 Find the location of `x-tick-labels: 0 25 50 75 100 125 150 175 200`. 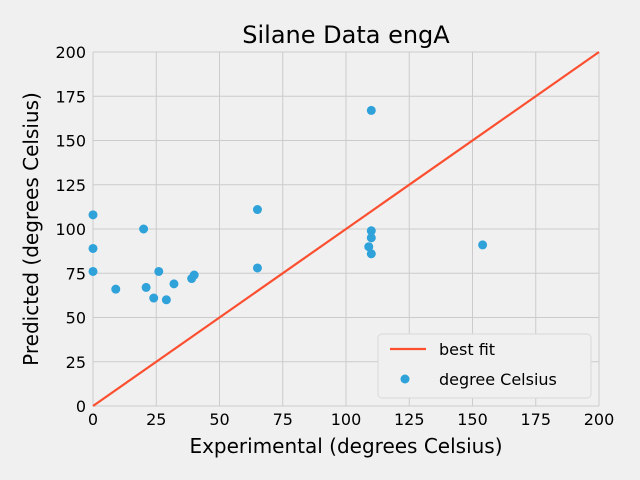

x-tick-labels: 0 25 50 75 100 125 150 175 200 is located at coordinates (351, 419).